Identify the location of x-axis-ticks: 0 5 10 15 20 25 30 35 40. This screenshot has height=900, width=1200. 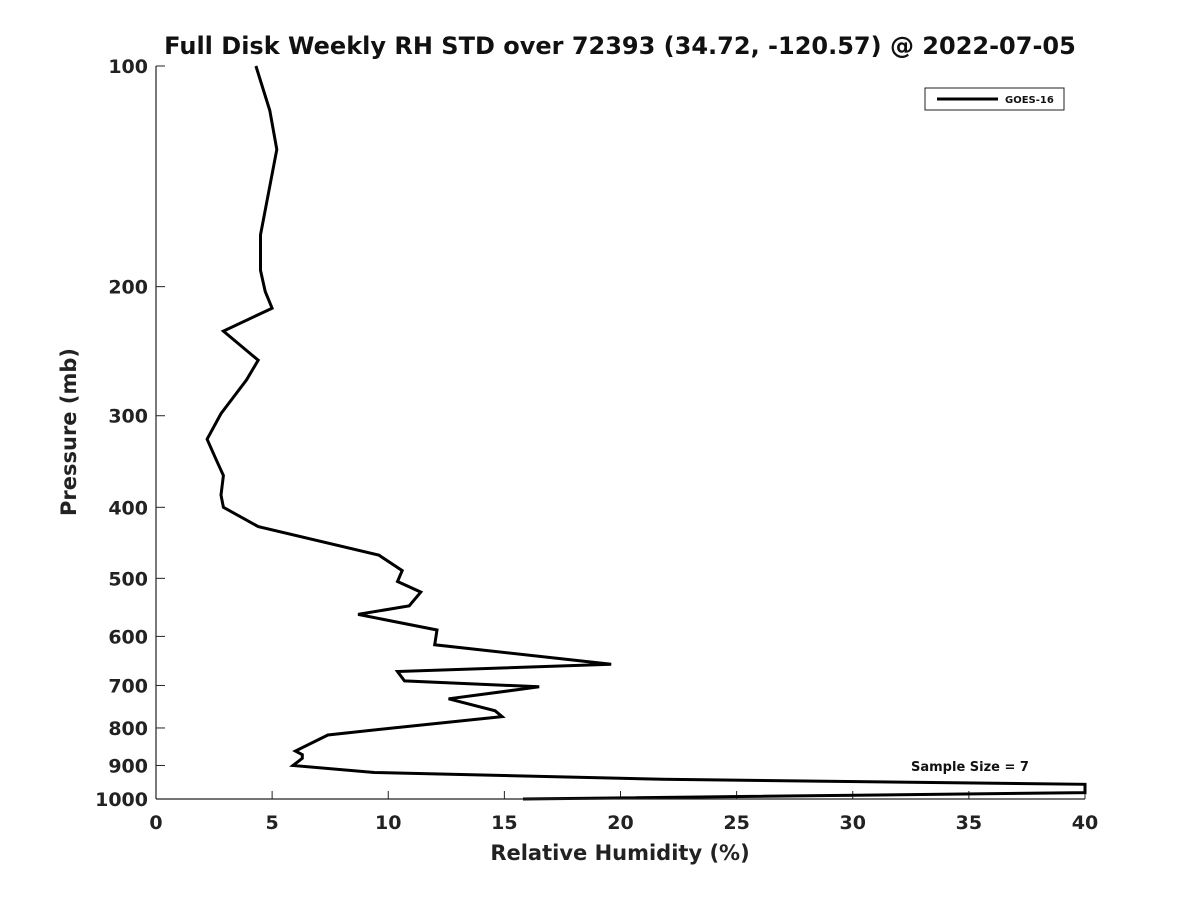
(623, 812).